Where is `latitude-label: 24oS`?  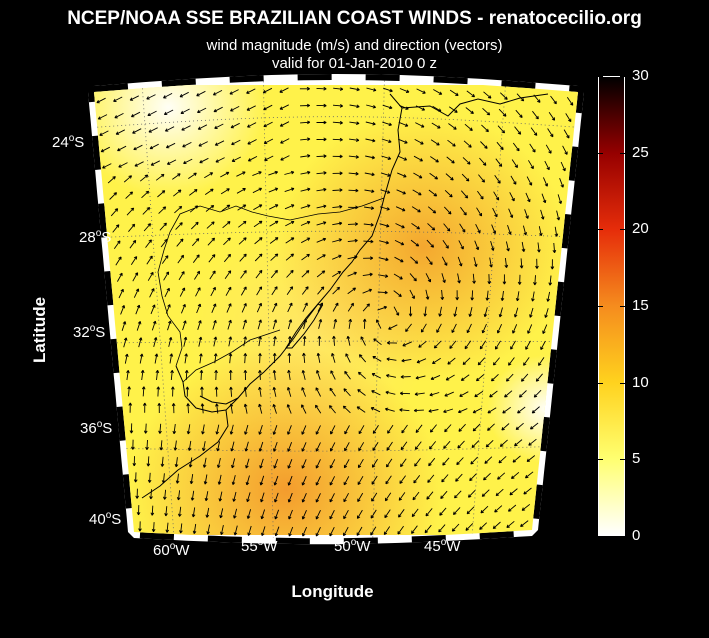 latitude-label: 24oS is located at coordinates (68, 142).